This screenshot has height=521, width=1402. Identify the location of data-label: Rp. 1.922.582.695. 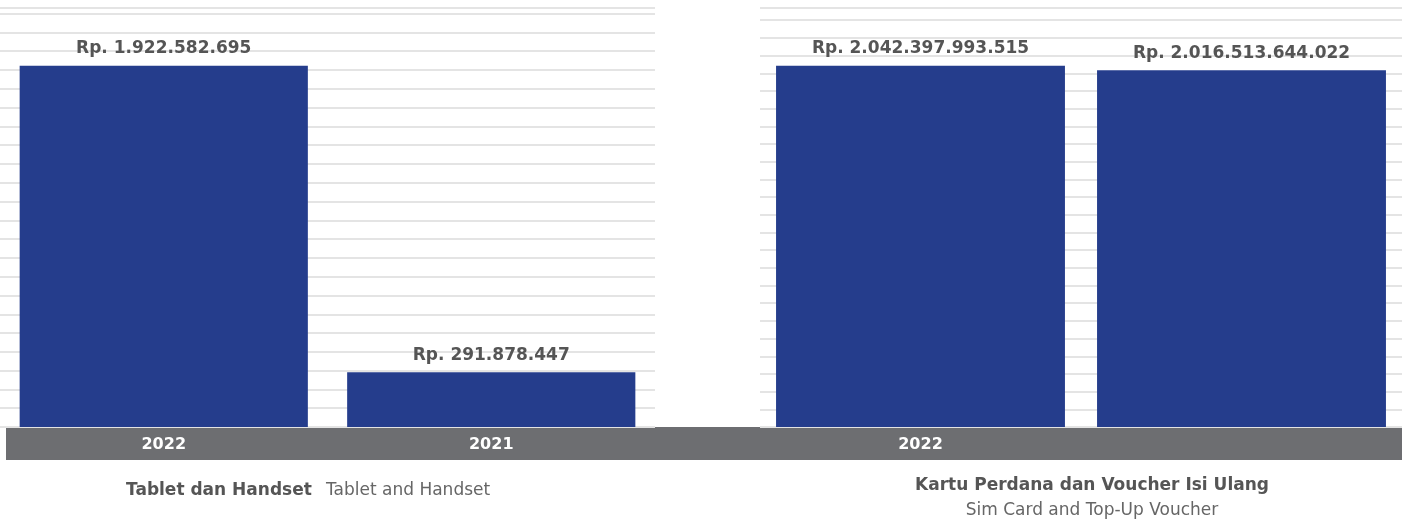
(164, 47).